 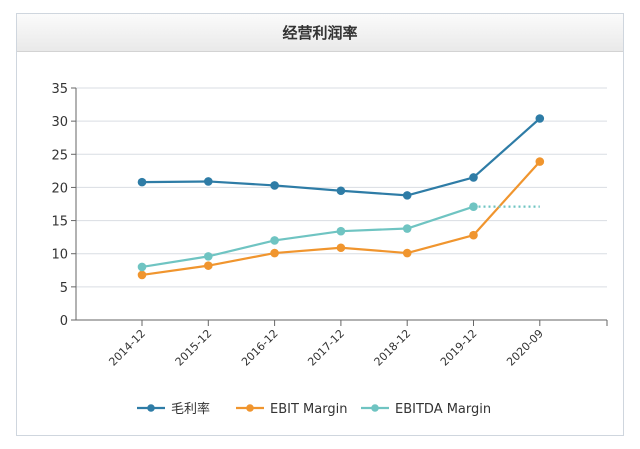 I want to click on x-tick-label: 2017-12, so click(x=326, y=348).